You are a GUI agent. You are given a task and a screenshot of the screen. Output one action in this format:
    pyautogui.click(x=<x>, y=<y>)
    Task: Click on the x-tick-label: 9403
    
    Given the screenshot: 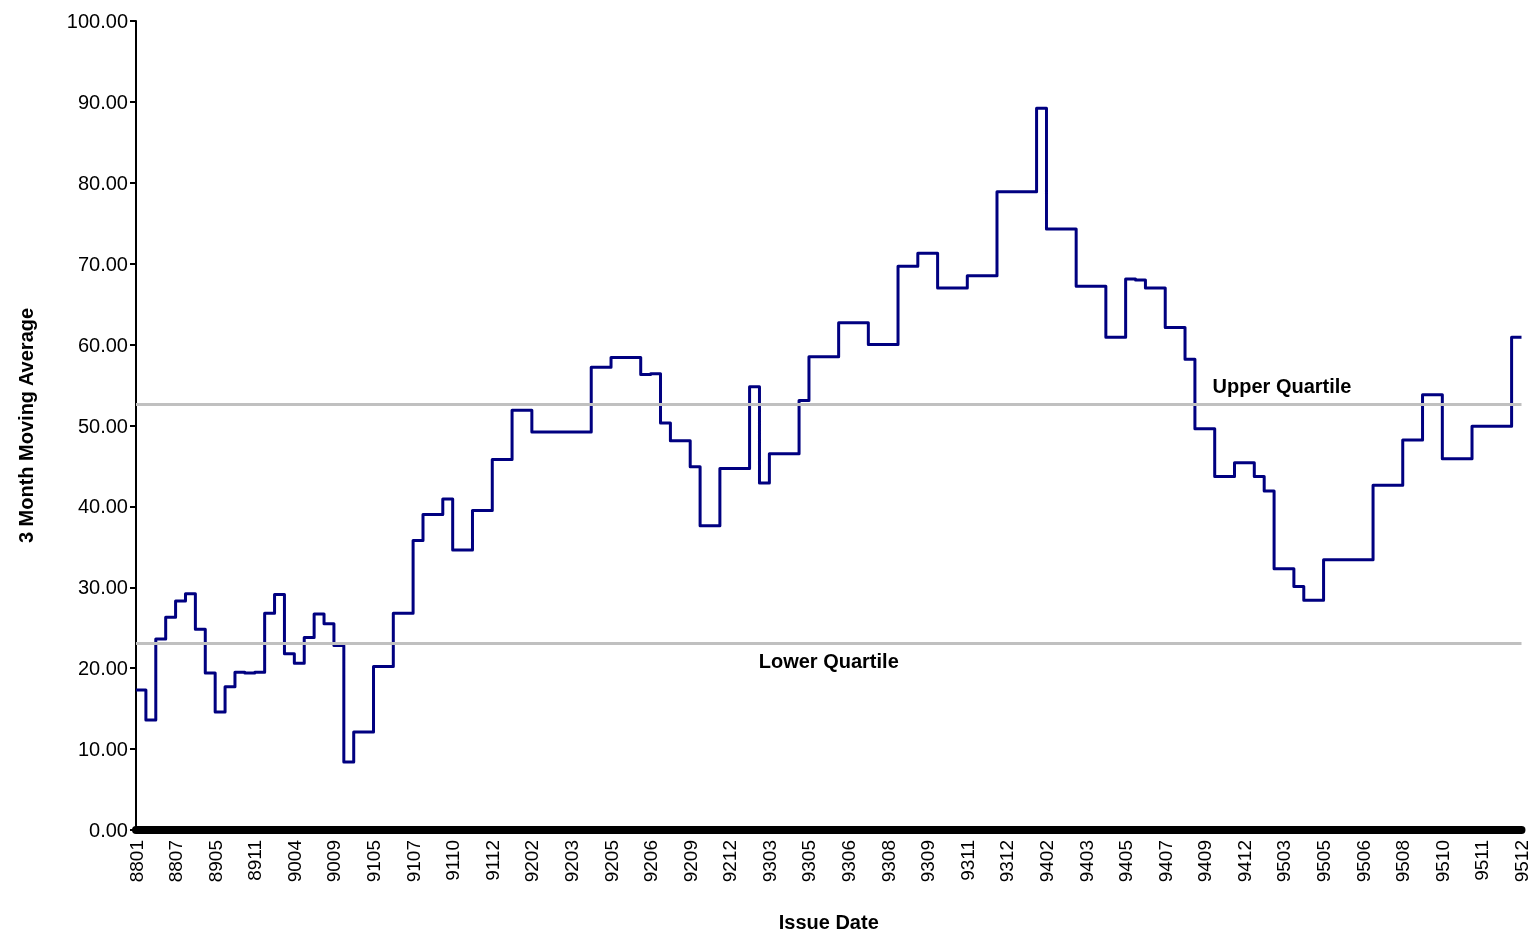 What is the action you would take?
    pyautogui.click(x=1086, y=861)
    